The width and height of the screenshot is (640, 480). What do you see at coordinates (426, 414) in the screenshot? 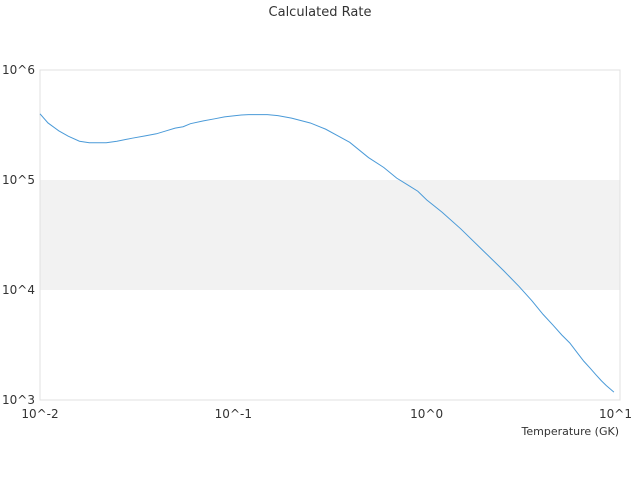
I see `x-tick-label: 10^0` at bounding box center [426, 414].